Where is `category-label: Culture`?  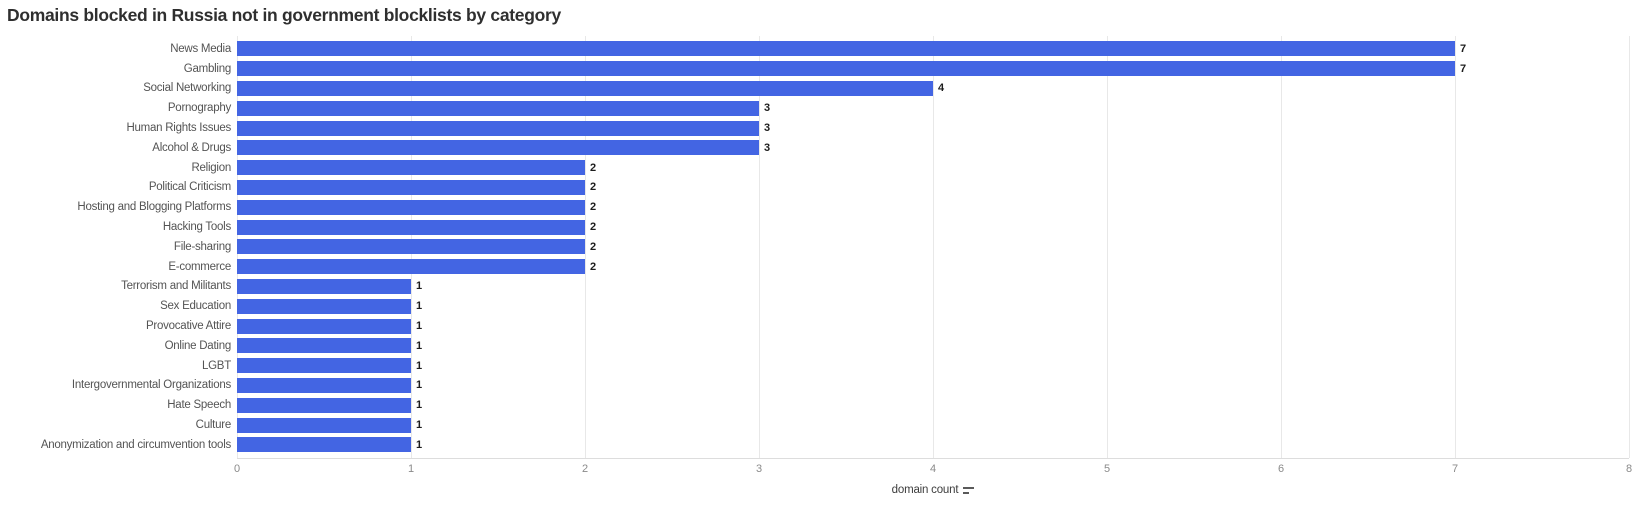 category-label: Culture is located at coordinates (213, 425).